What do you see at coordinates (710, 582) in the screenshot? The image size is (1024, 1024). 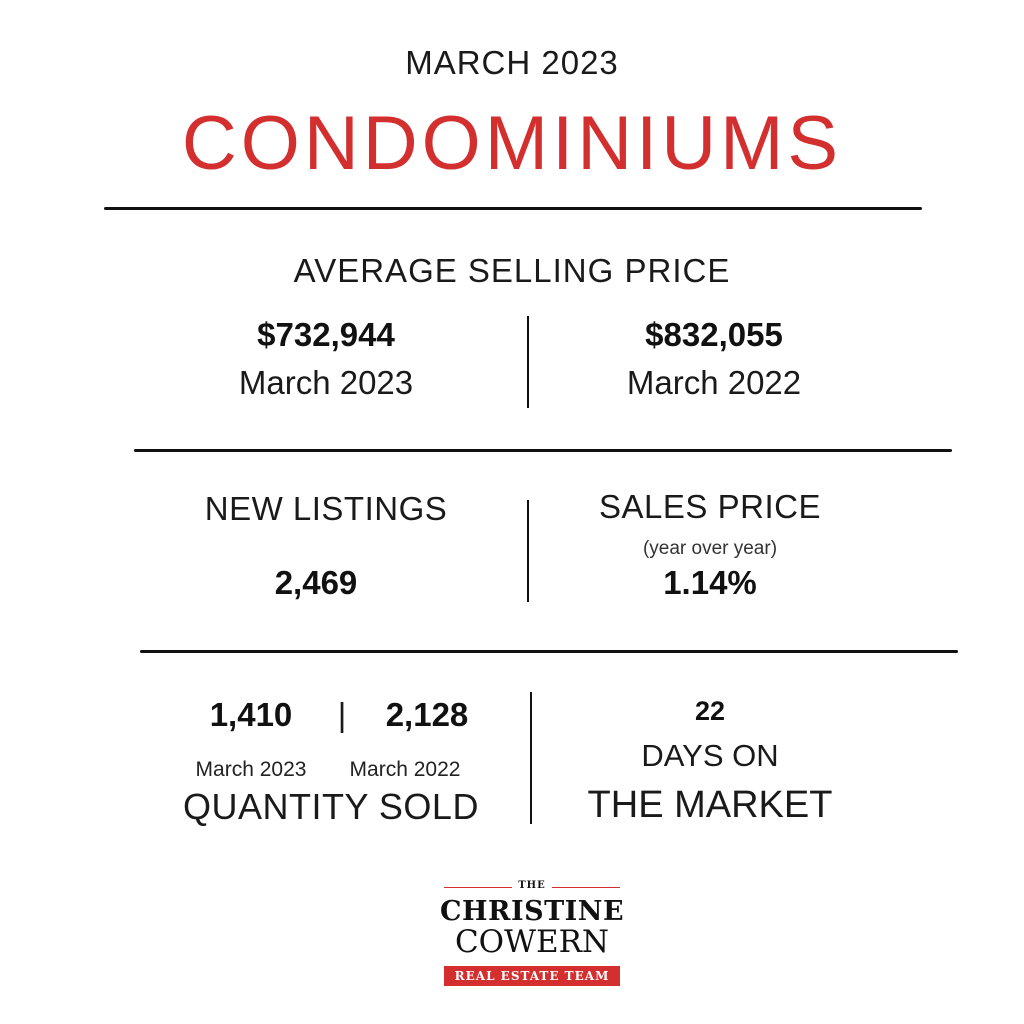 I see `sales-price-value: 1.14%` at bounding box center [710, 582].